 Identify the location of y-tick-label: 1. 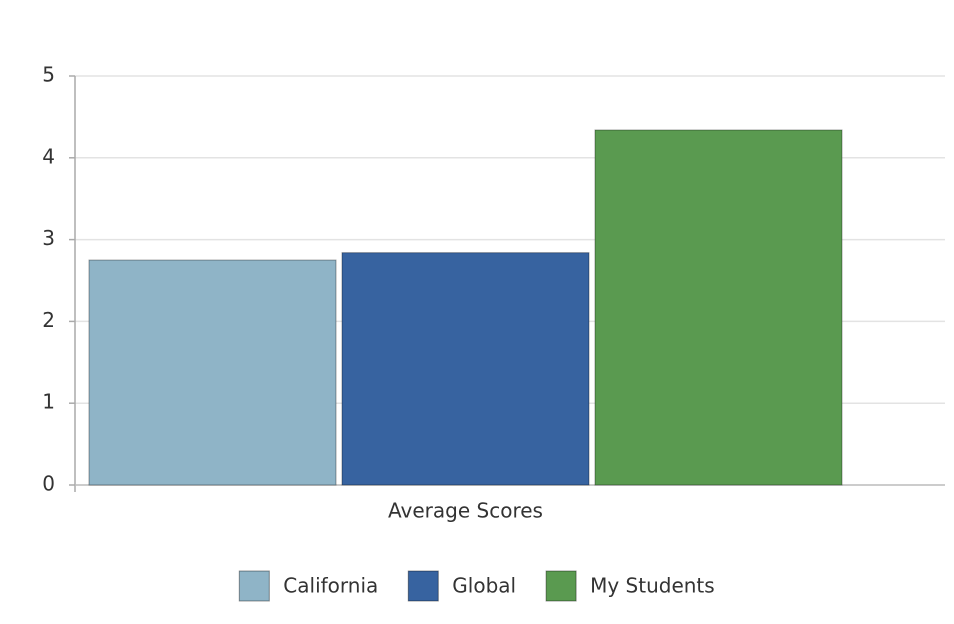
(48, 402).